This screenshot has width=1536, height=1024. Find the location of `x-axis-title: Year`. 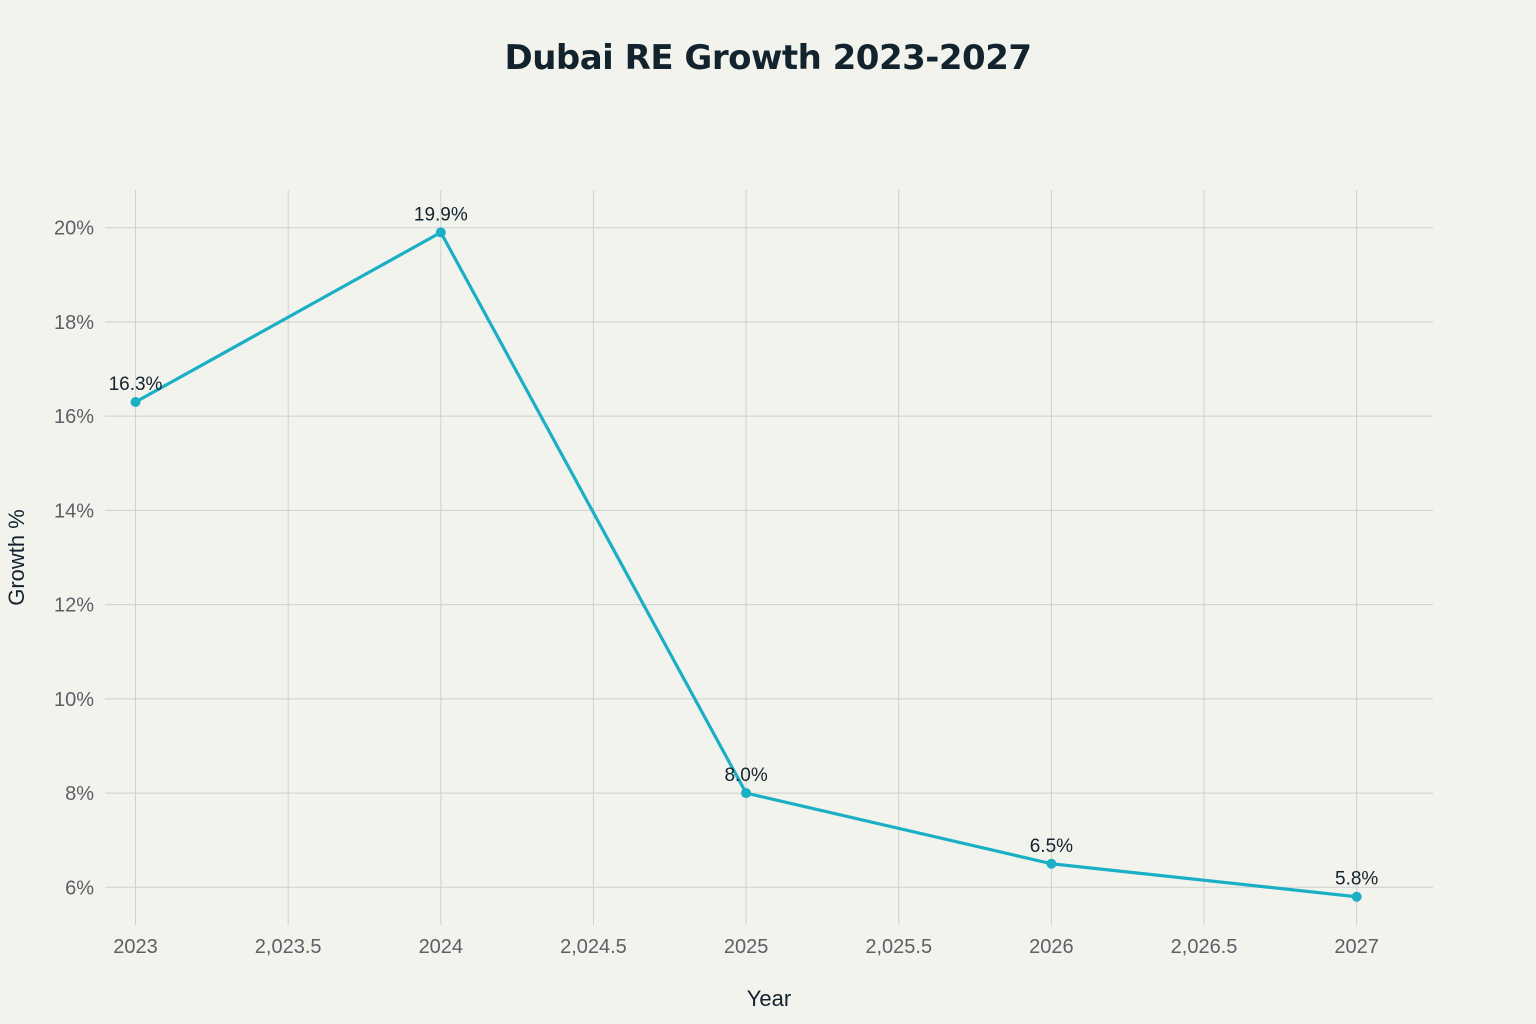

x-axis-title: Year is located at coordinates (769, 998).